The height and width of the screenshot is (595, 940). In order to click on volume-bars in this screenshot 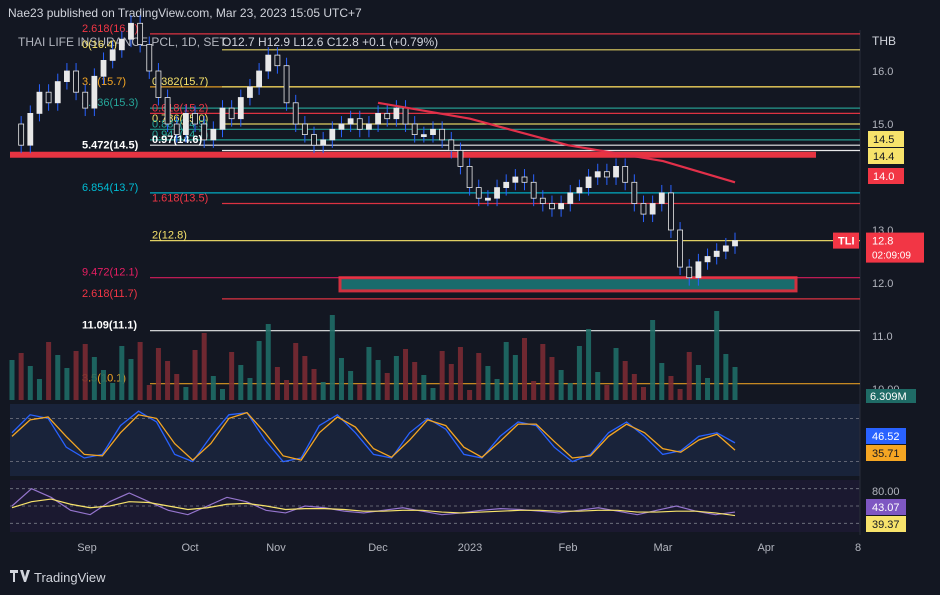, I will do `click(373, 355)`.